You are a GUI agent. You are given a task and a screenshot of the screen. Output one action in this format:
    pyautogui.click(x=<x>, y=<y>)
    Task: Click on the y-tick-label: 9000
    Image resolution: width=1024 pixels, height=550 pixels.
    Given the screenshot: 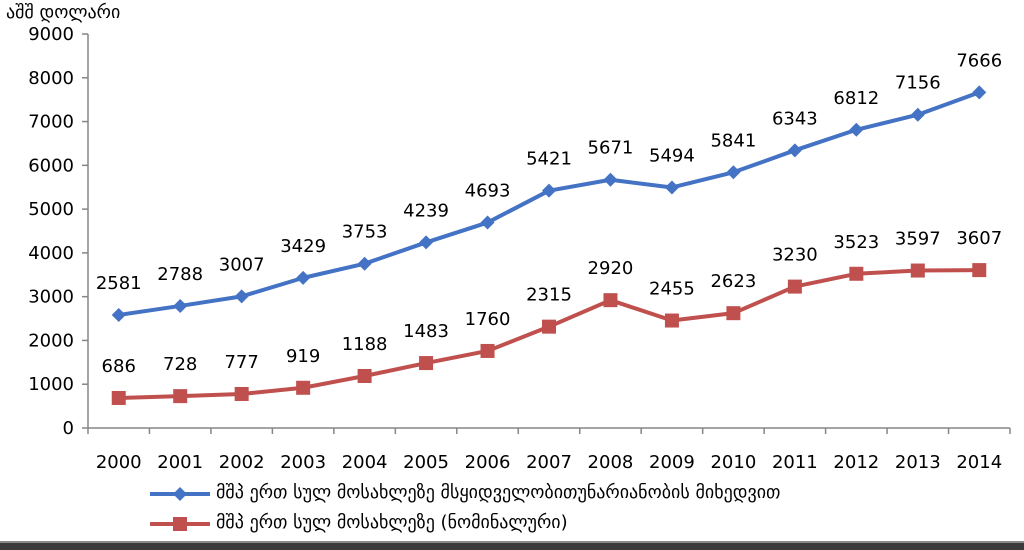 What is the action you would take?
    pyautogui.click(x=51, y=34)
    